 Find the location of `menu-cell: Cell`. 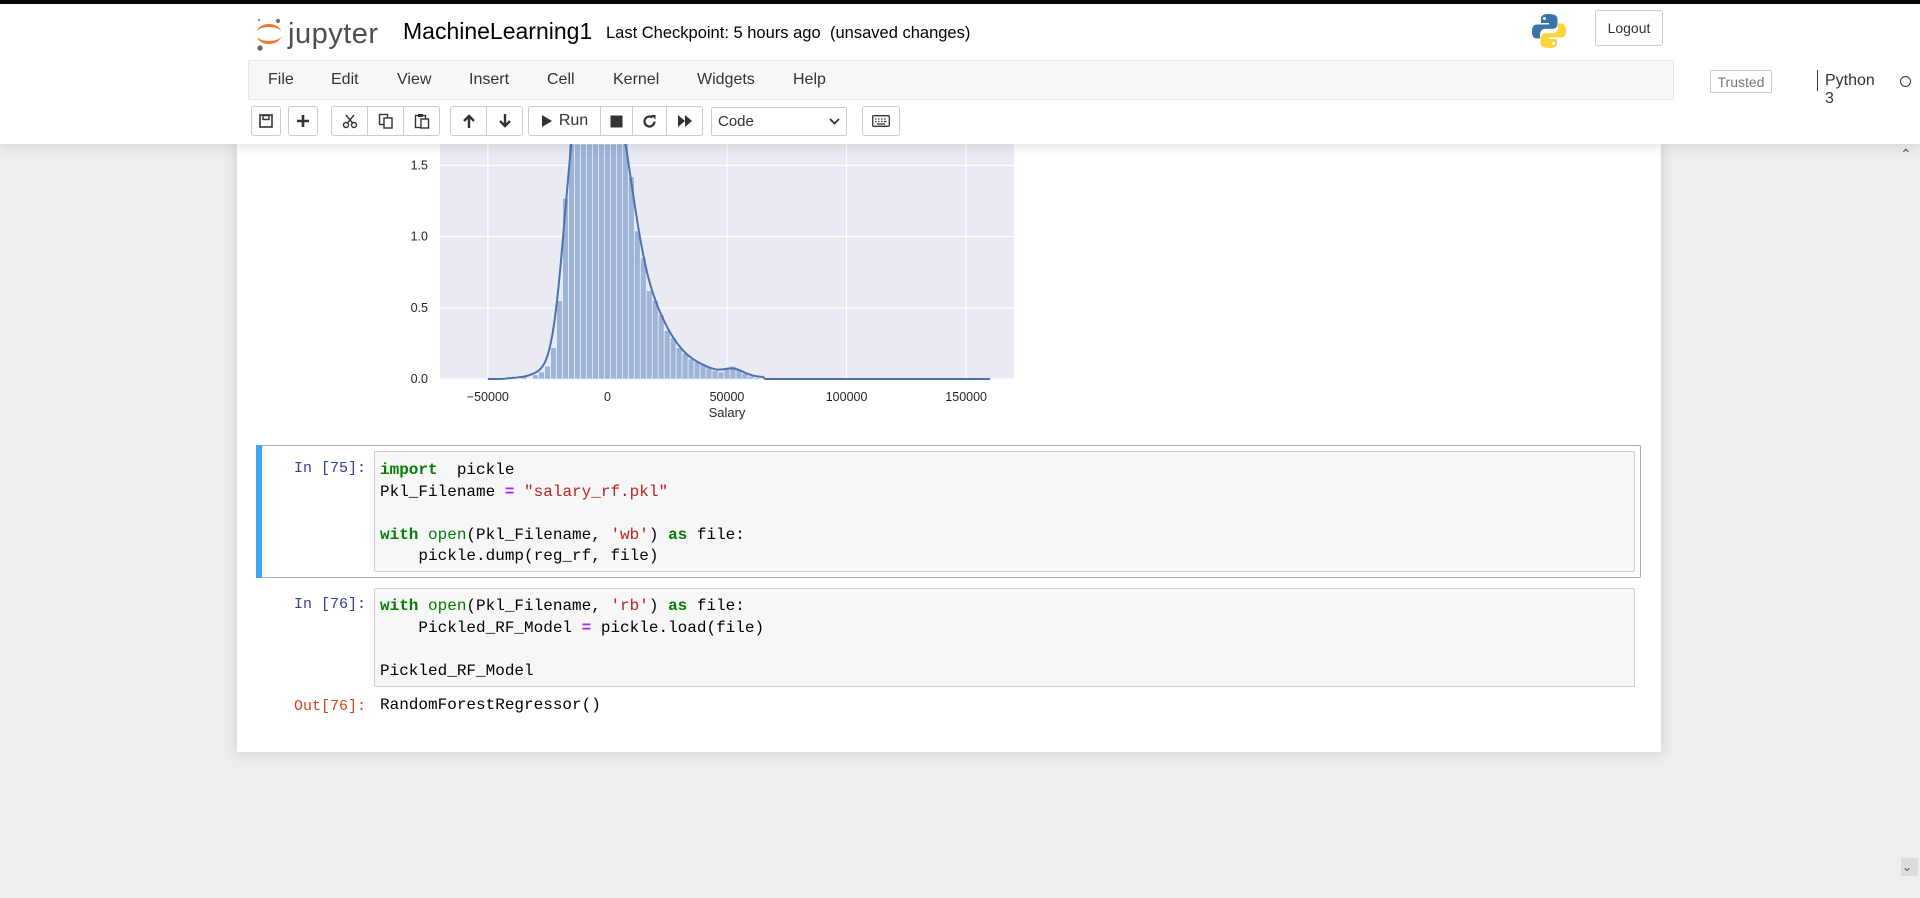

menu-cell: Cell is located at coordinates (561, 79).